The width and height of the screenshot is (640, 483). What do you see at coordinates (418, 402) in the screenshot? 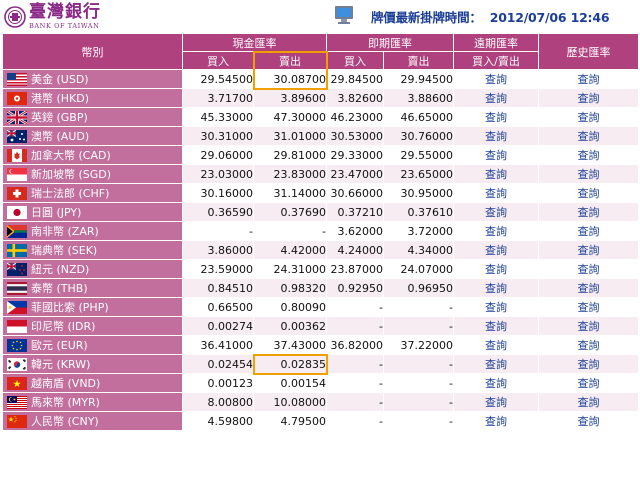
I see `spot-sell-rate: -` at bounding box center [418, 402].